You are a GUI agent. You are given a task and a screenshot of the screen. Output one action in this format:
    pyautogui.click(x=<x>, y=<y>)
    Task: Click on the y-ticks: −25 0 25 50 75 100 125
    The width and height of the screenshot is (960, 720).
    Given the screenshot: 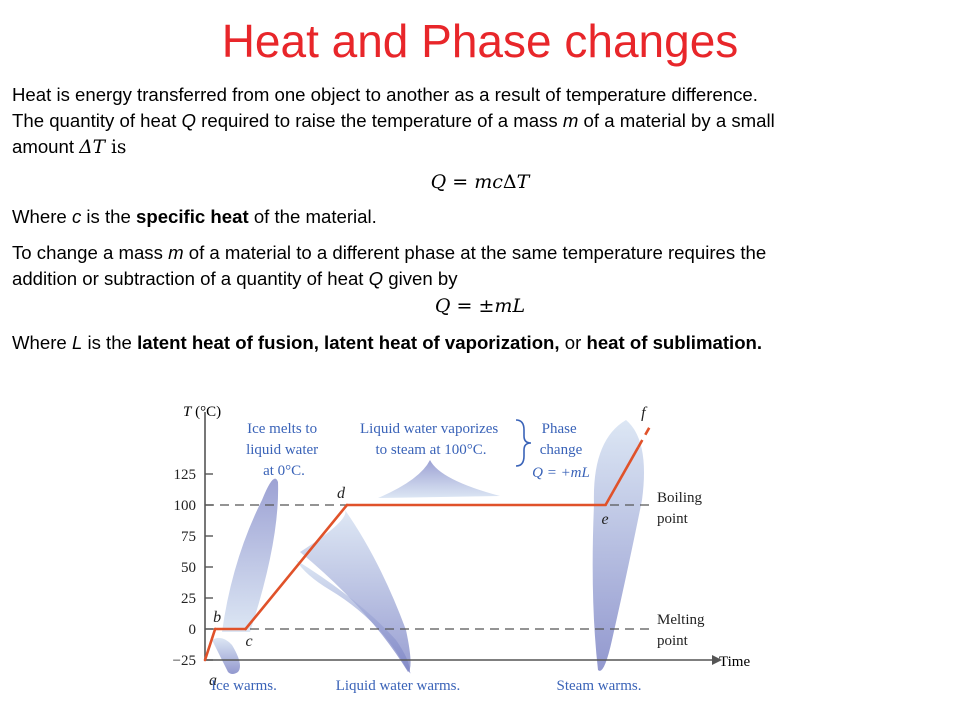 What is the action you would take?
    pyautogui.click(x=193, y=568)
    